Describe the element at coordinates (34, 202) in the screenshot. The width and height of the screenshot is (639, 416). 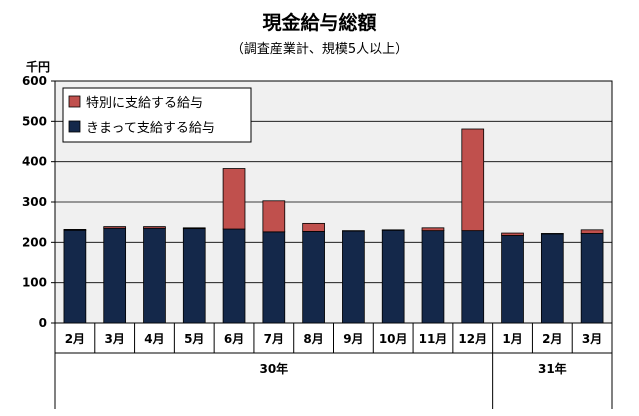
I see `y-tick-label: 300` at that location.